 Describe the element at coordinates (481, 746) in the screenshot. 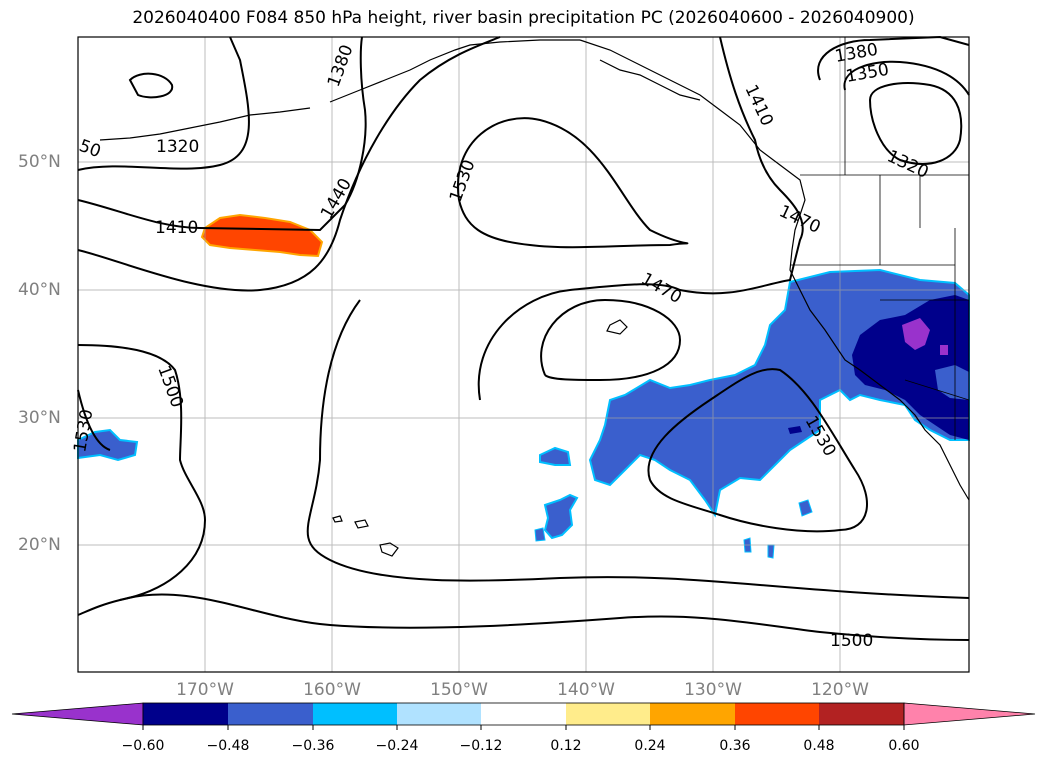

I see `colorbar-tick-label: −0.12` at that location.